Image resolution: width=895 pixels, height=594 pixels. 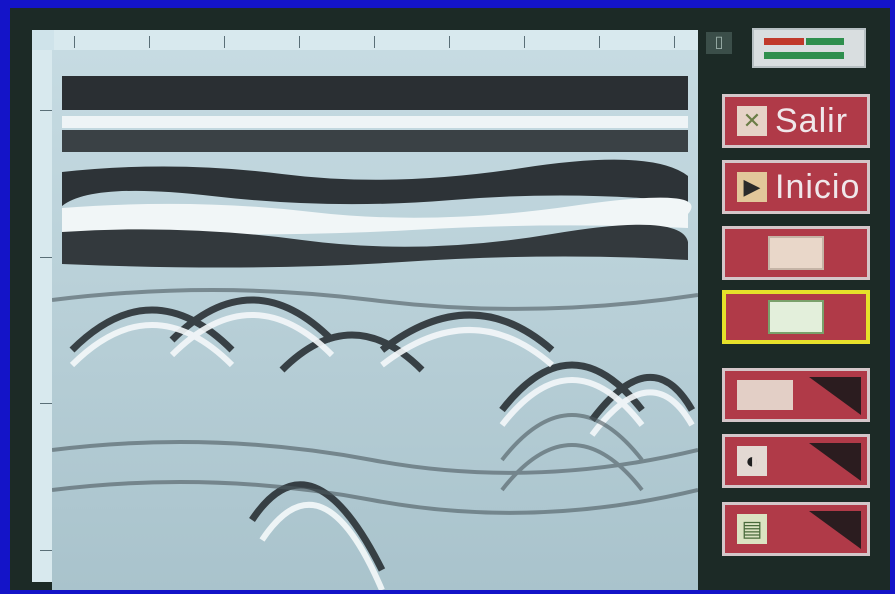 I want to click on start-button: ▶ Inicio, so click(x=796, y=187).